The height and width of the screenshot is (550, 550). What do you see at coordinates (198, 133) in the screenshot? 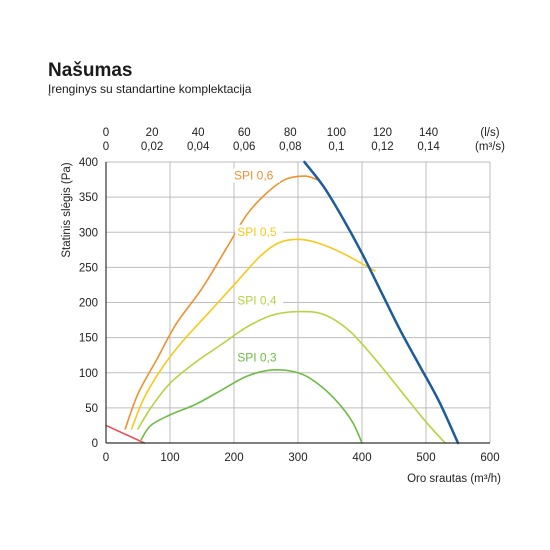
I see `top-tick-label-ls: 40` at bounding box center [198, 133].